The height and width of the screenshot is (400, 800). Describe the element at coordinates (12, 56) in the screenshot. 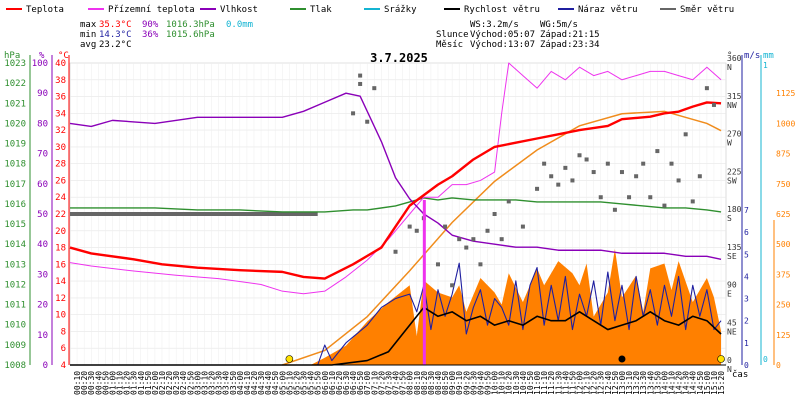

I see `unit-hpa: hPa` at that location.